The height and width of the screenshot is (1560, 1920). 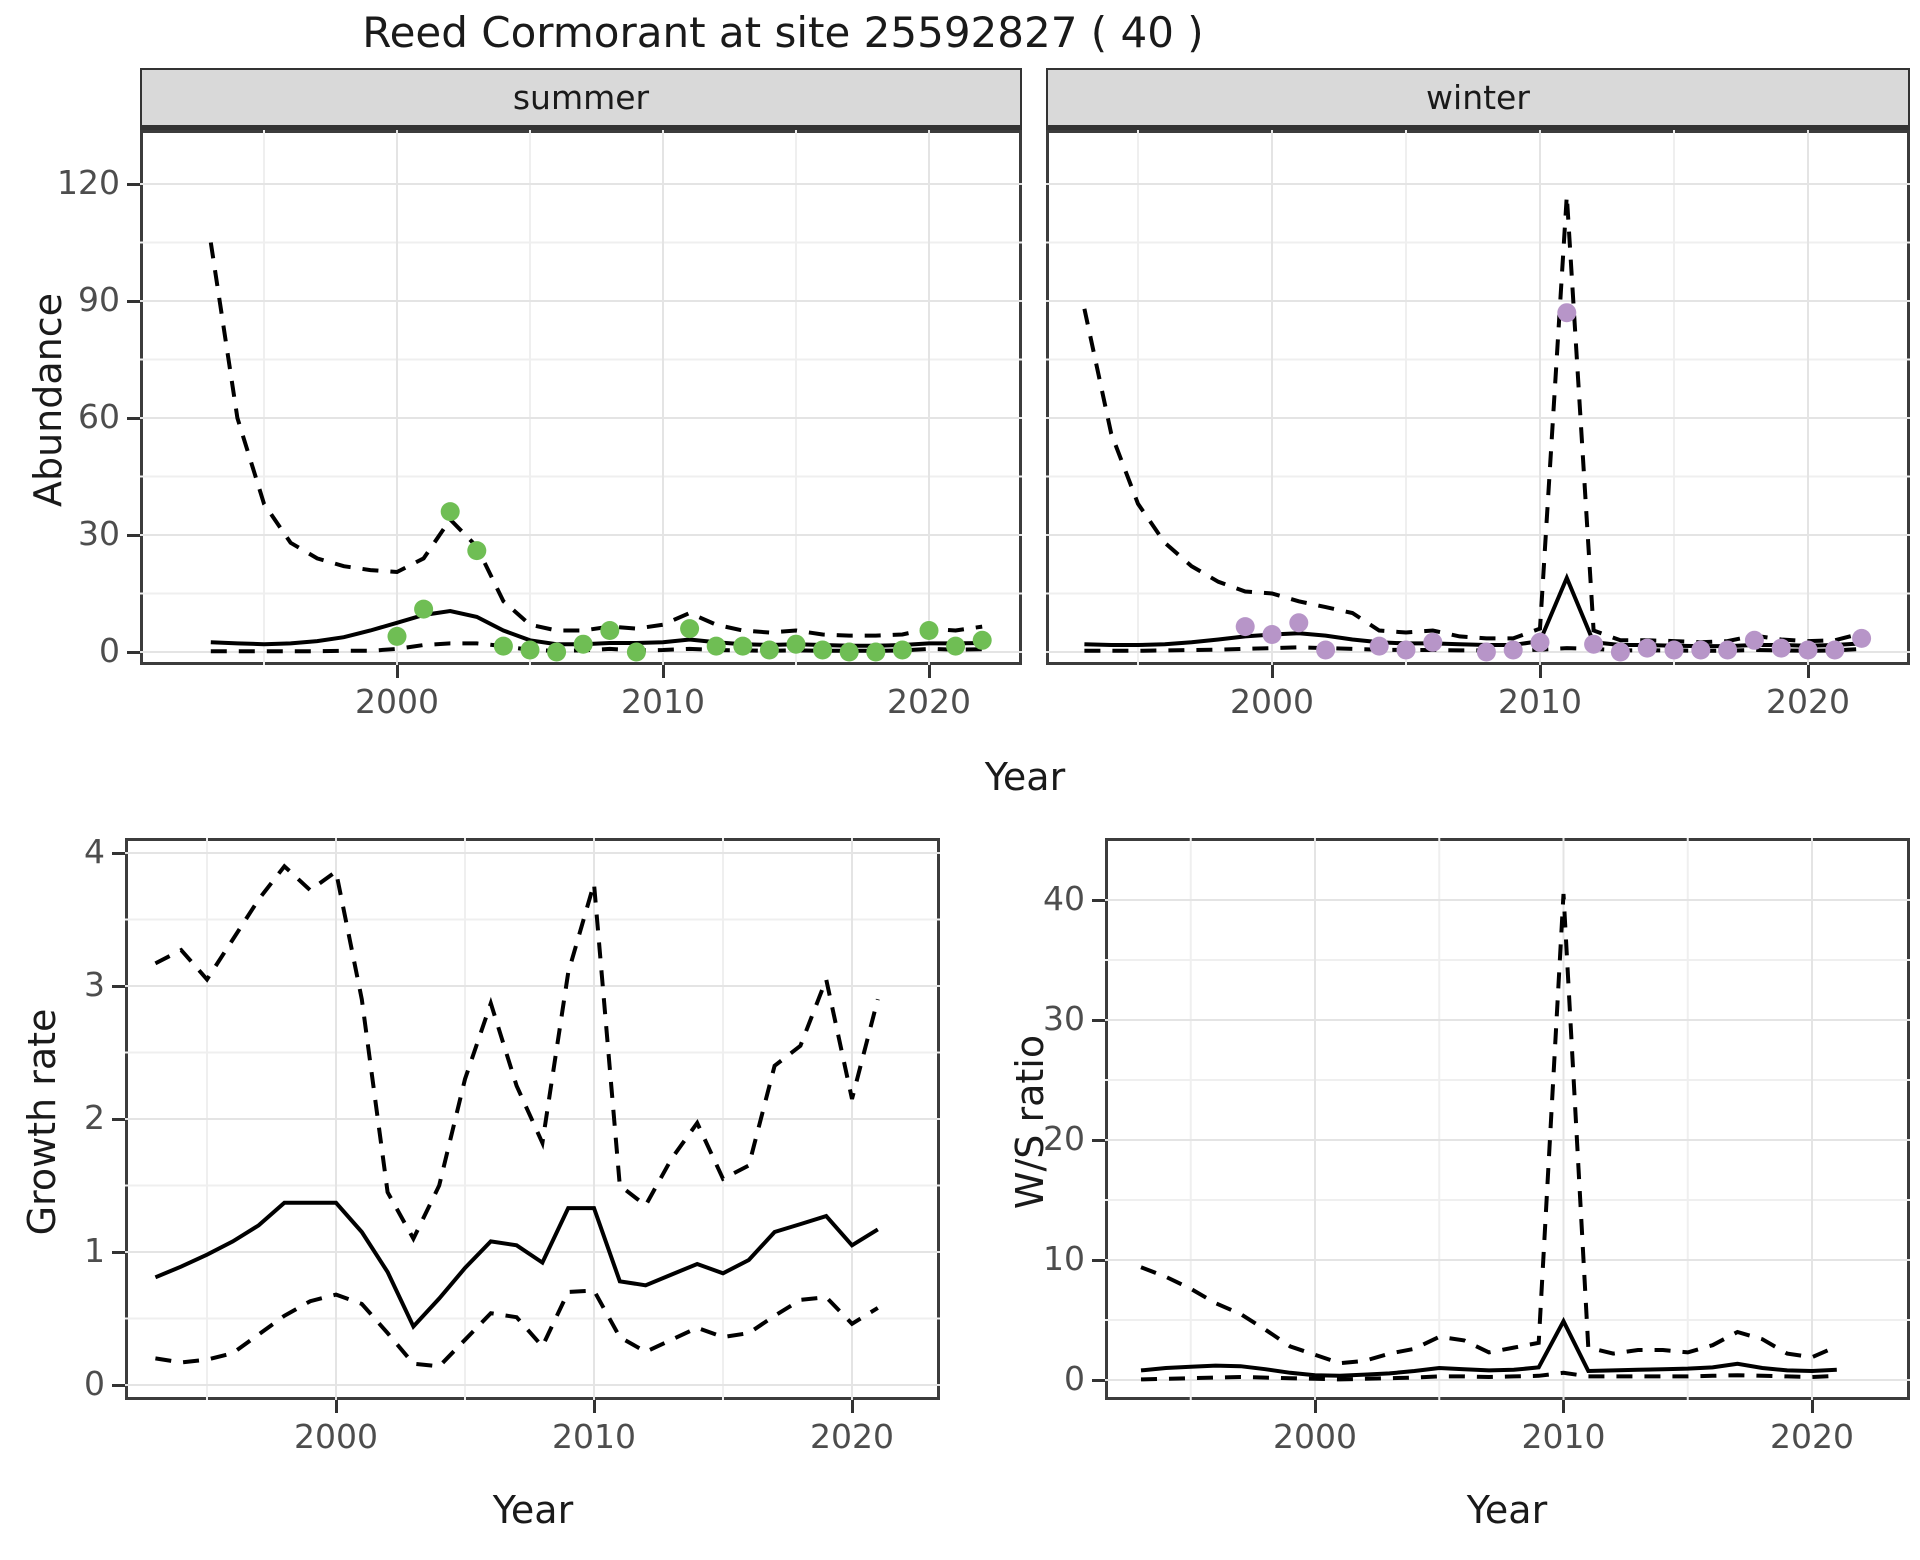 I want to click on facet-label-winter: winter, so click(x=1478, y=97).